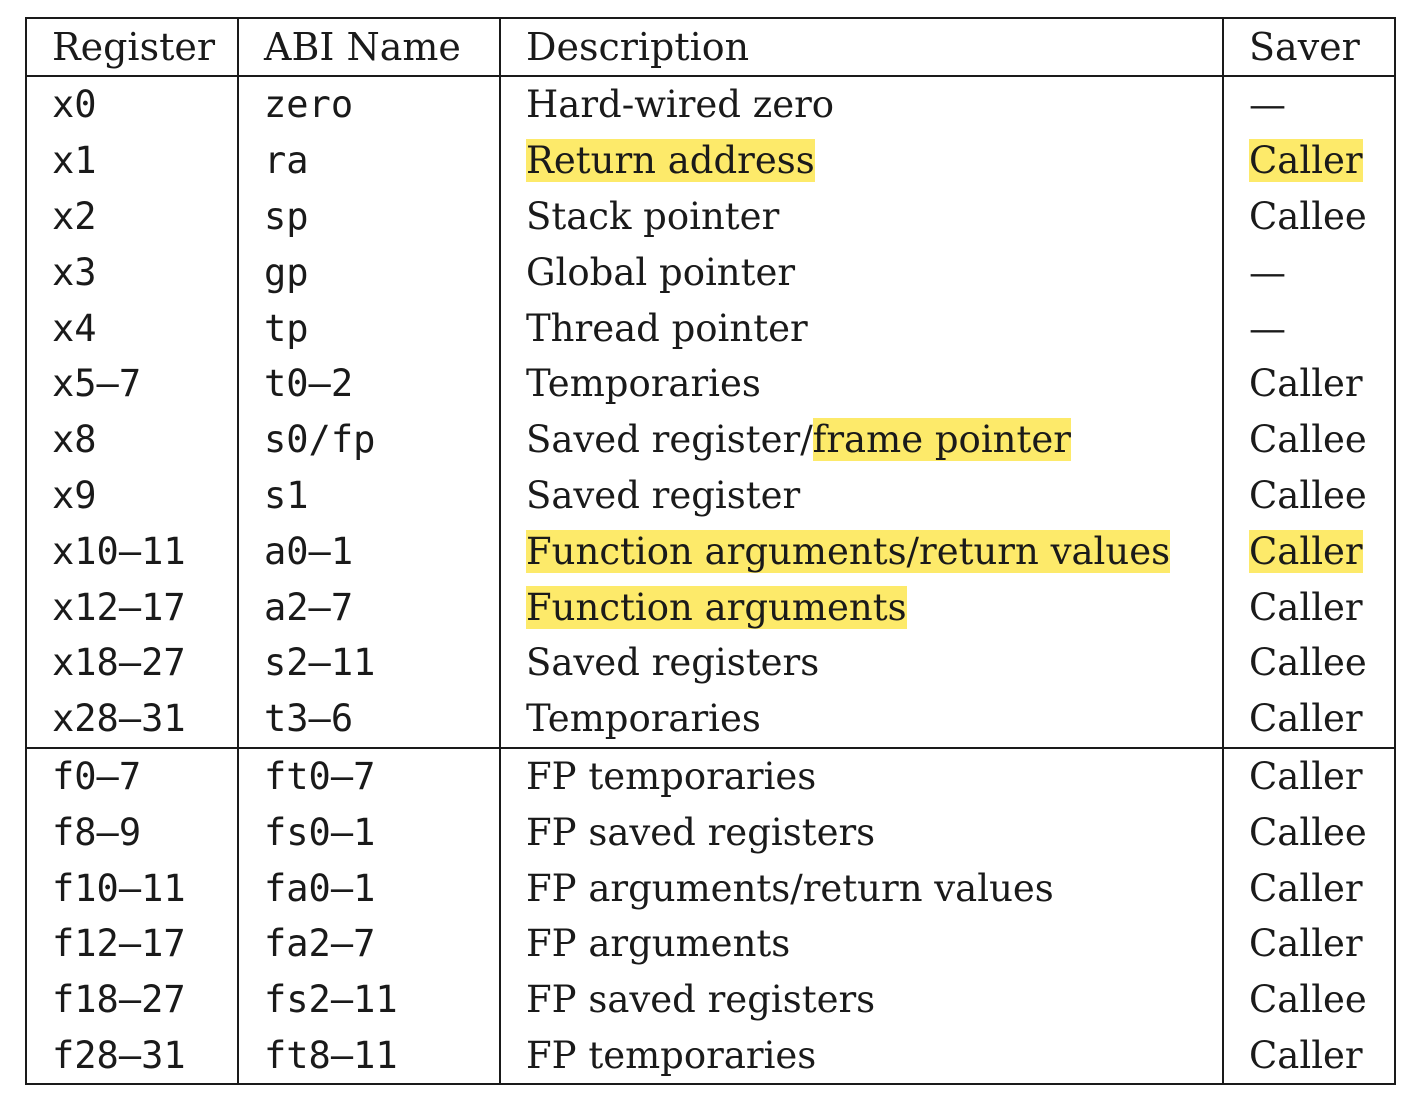 This screenshot has width=1419, height=1112. Describe the element at coordinates (132, 272) in the screenshot. I see `register-cell: x3` at that location.